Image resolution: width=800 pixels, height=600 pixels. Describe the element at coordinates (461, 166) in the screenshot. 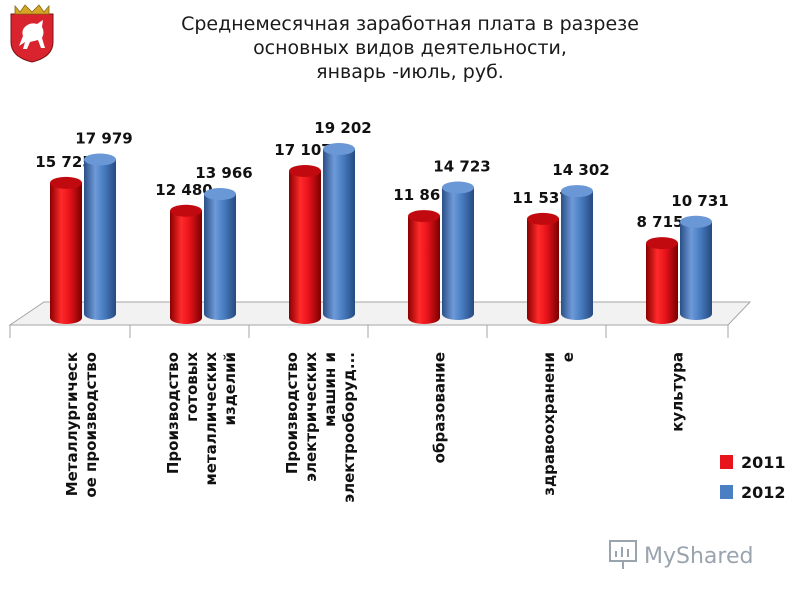

I see `data-label-2012-3: 14 723` at that location.